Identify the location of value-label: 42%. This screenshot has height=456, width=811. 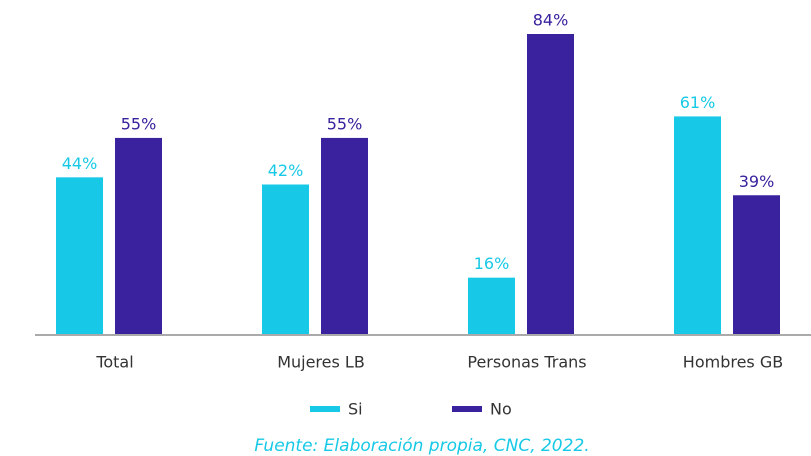
(286, 170).